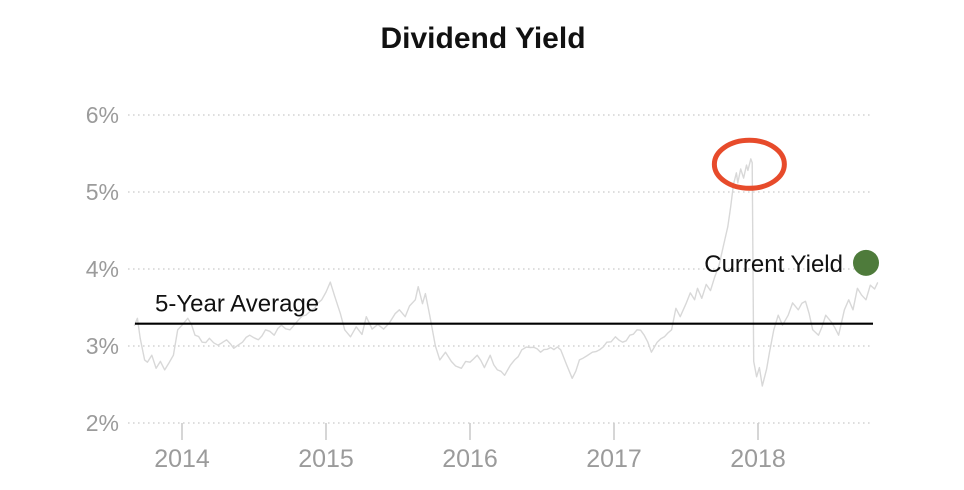 Image resolution: width=964 pixels, height=490 pixels. What do you see at coordinates (749, 164) in the screenshot?
I see `spike-highlight-ellipse` at bounding box center [749, 164].